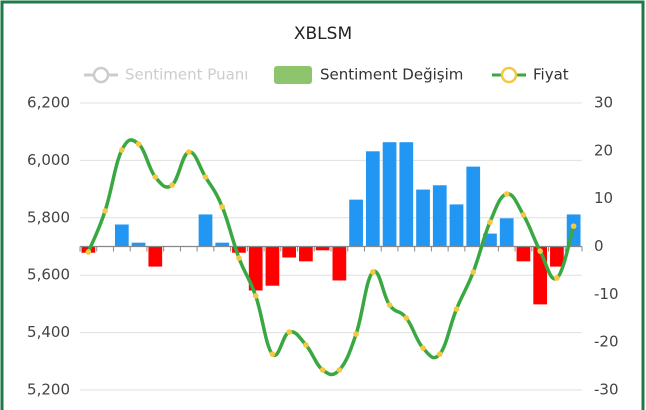 The width and height of the screenshot is (646, 410). Describe the element at coordinates (48, 275) in the screenshot. I see `y-tick-label: 5,600` at that location.